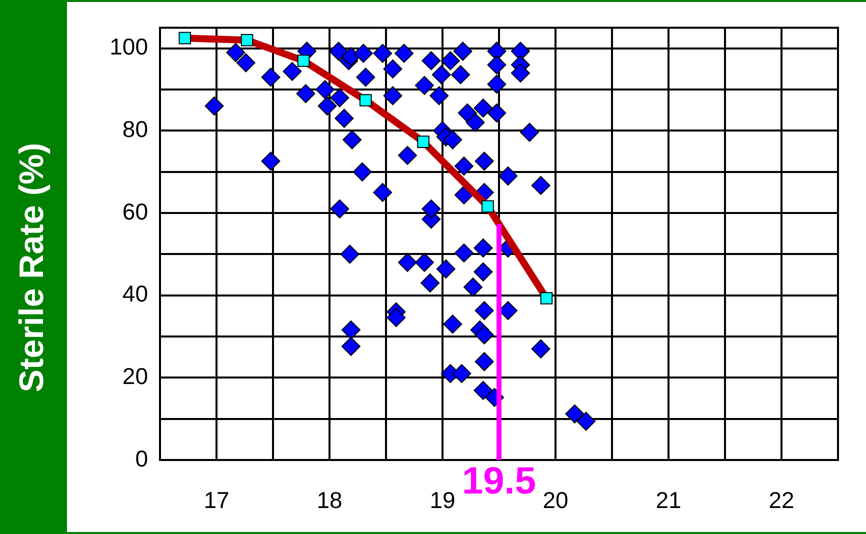 The width and height of the screenshot is (866, 534). What do you see at coordinates (135, 129) in the screenshot?
I see `y-tick-label: 80` at bounding box center [135, 129].